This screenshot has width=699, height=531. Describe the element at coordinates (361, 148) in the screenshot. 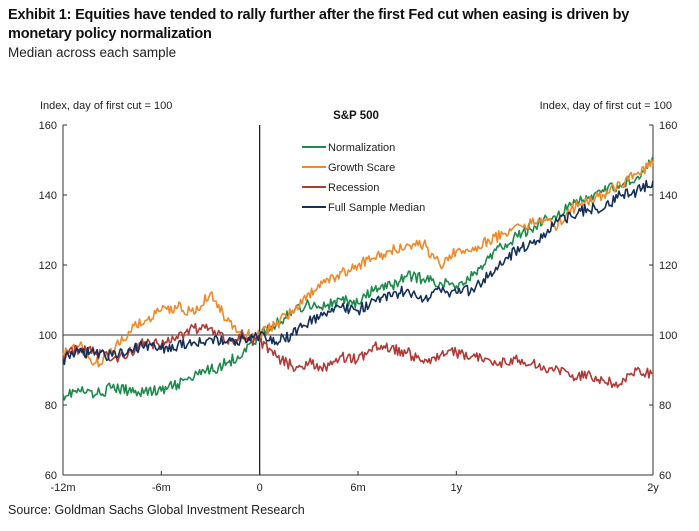

I see `legend-label-normalization: Normalization` at that location.